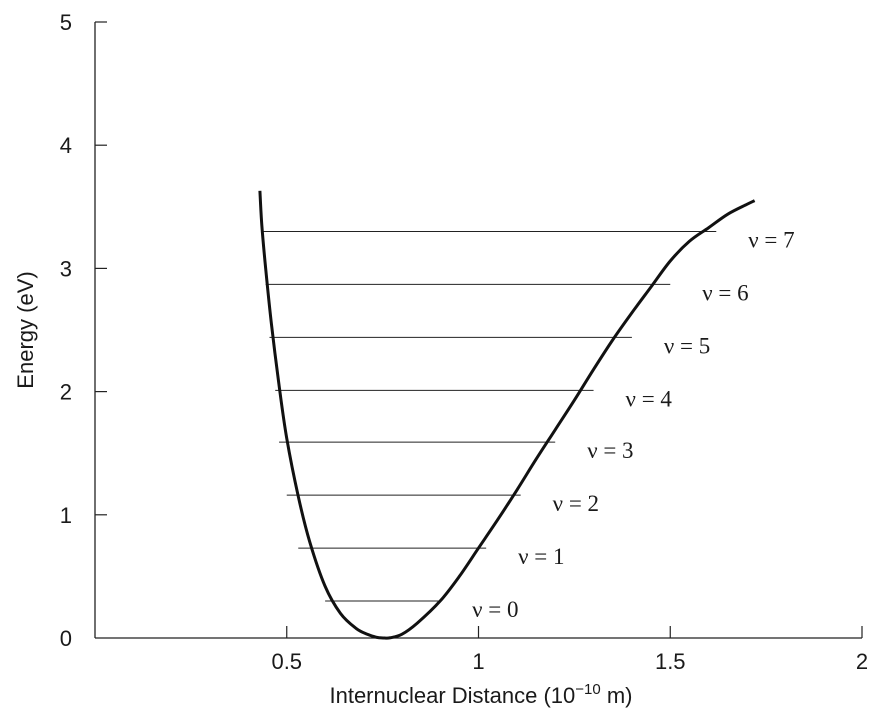  What do you see at coordinates (66, 145) in the screenshot?
I see `y-tick-label: 4` at bounding box center [66, 145].